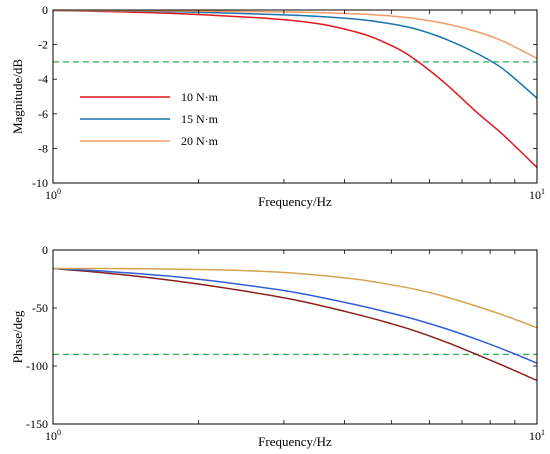  Describe the element at coordinates (17, 96) in the screenshot. I see `magnitude-y-axis-label: Magnitude/dB` at that location.